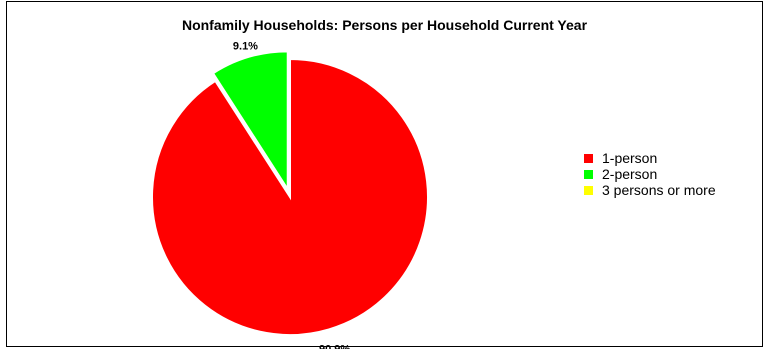 The height and width of the screenshot is (349, 769). Describe the element at coordinates (630, 158) in the screenshot. I see `legend-label-1-person: 1-person` at that location.